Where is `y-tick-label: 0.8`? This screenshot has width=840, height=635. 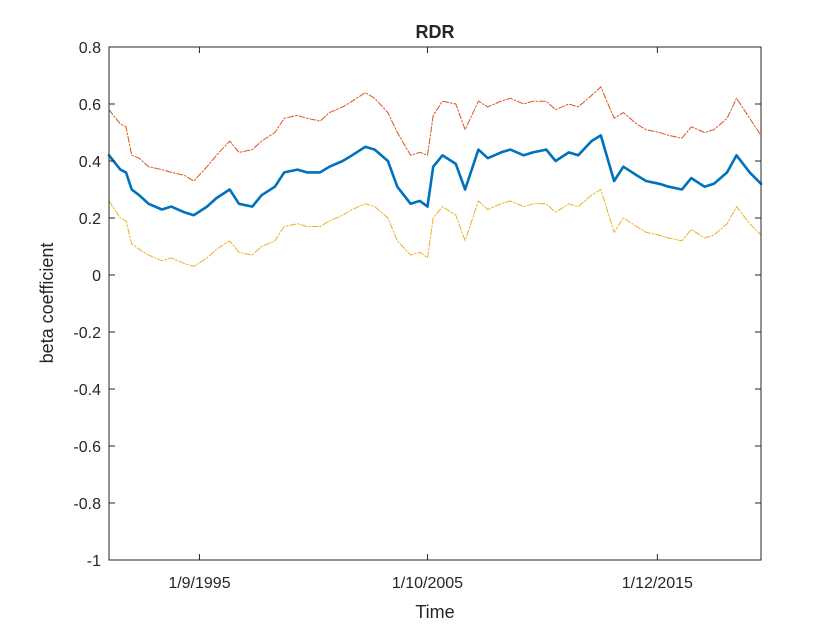
y-tick-label: 0.8 is located at coordinates (90, 48).